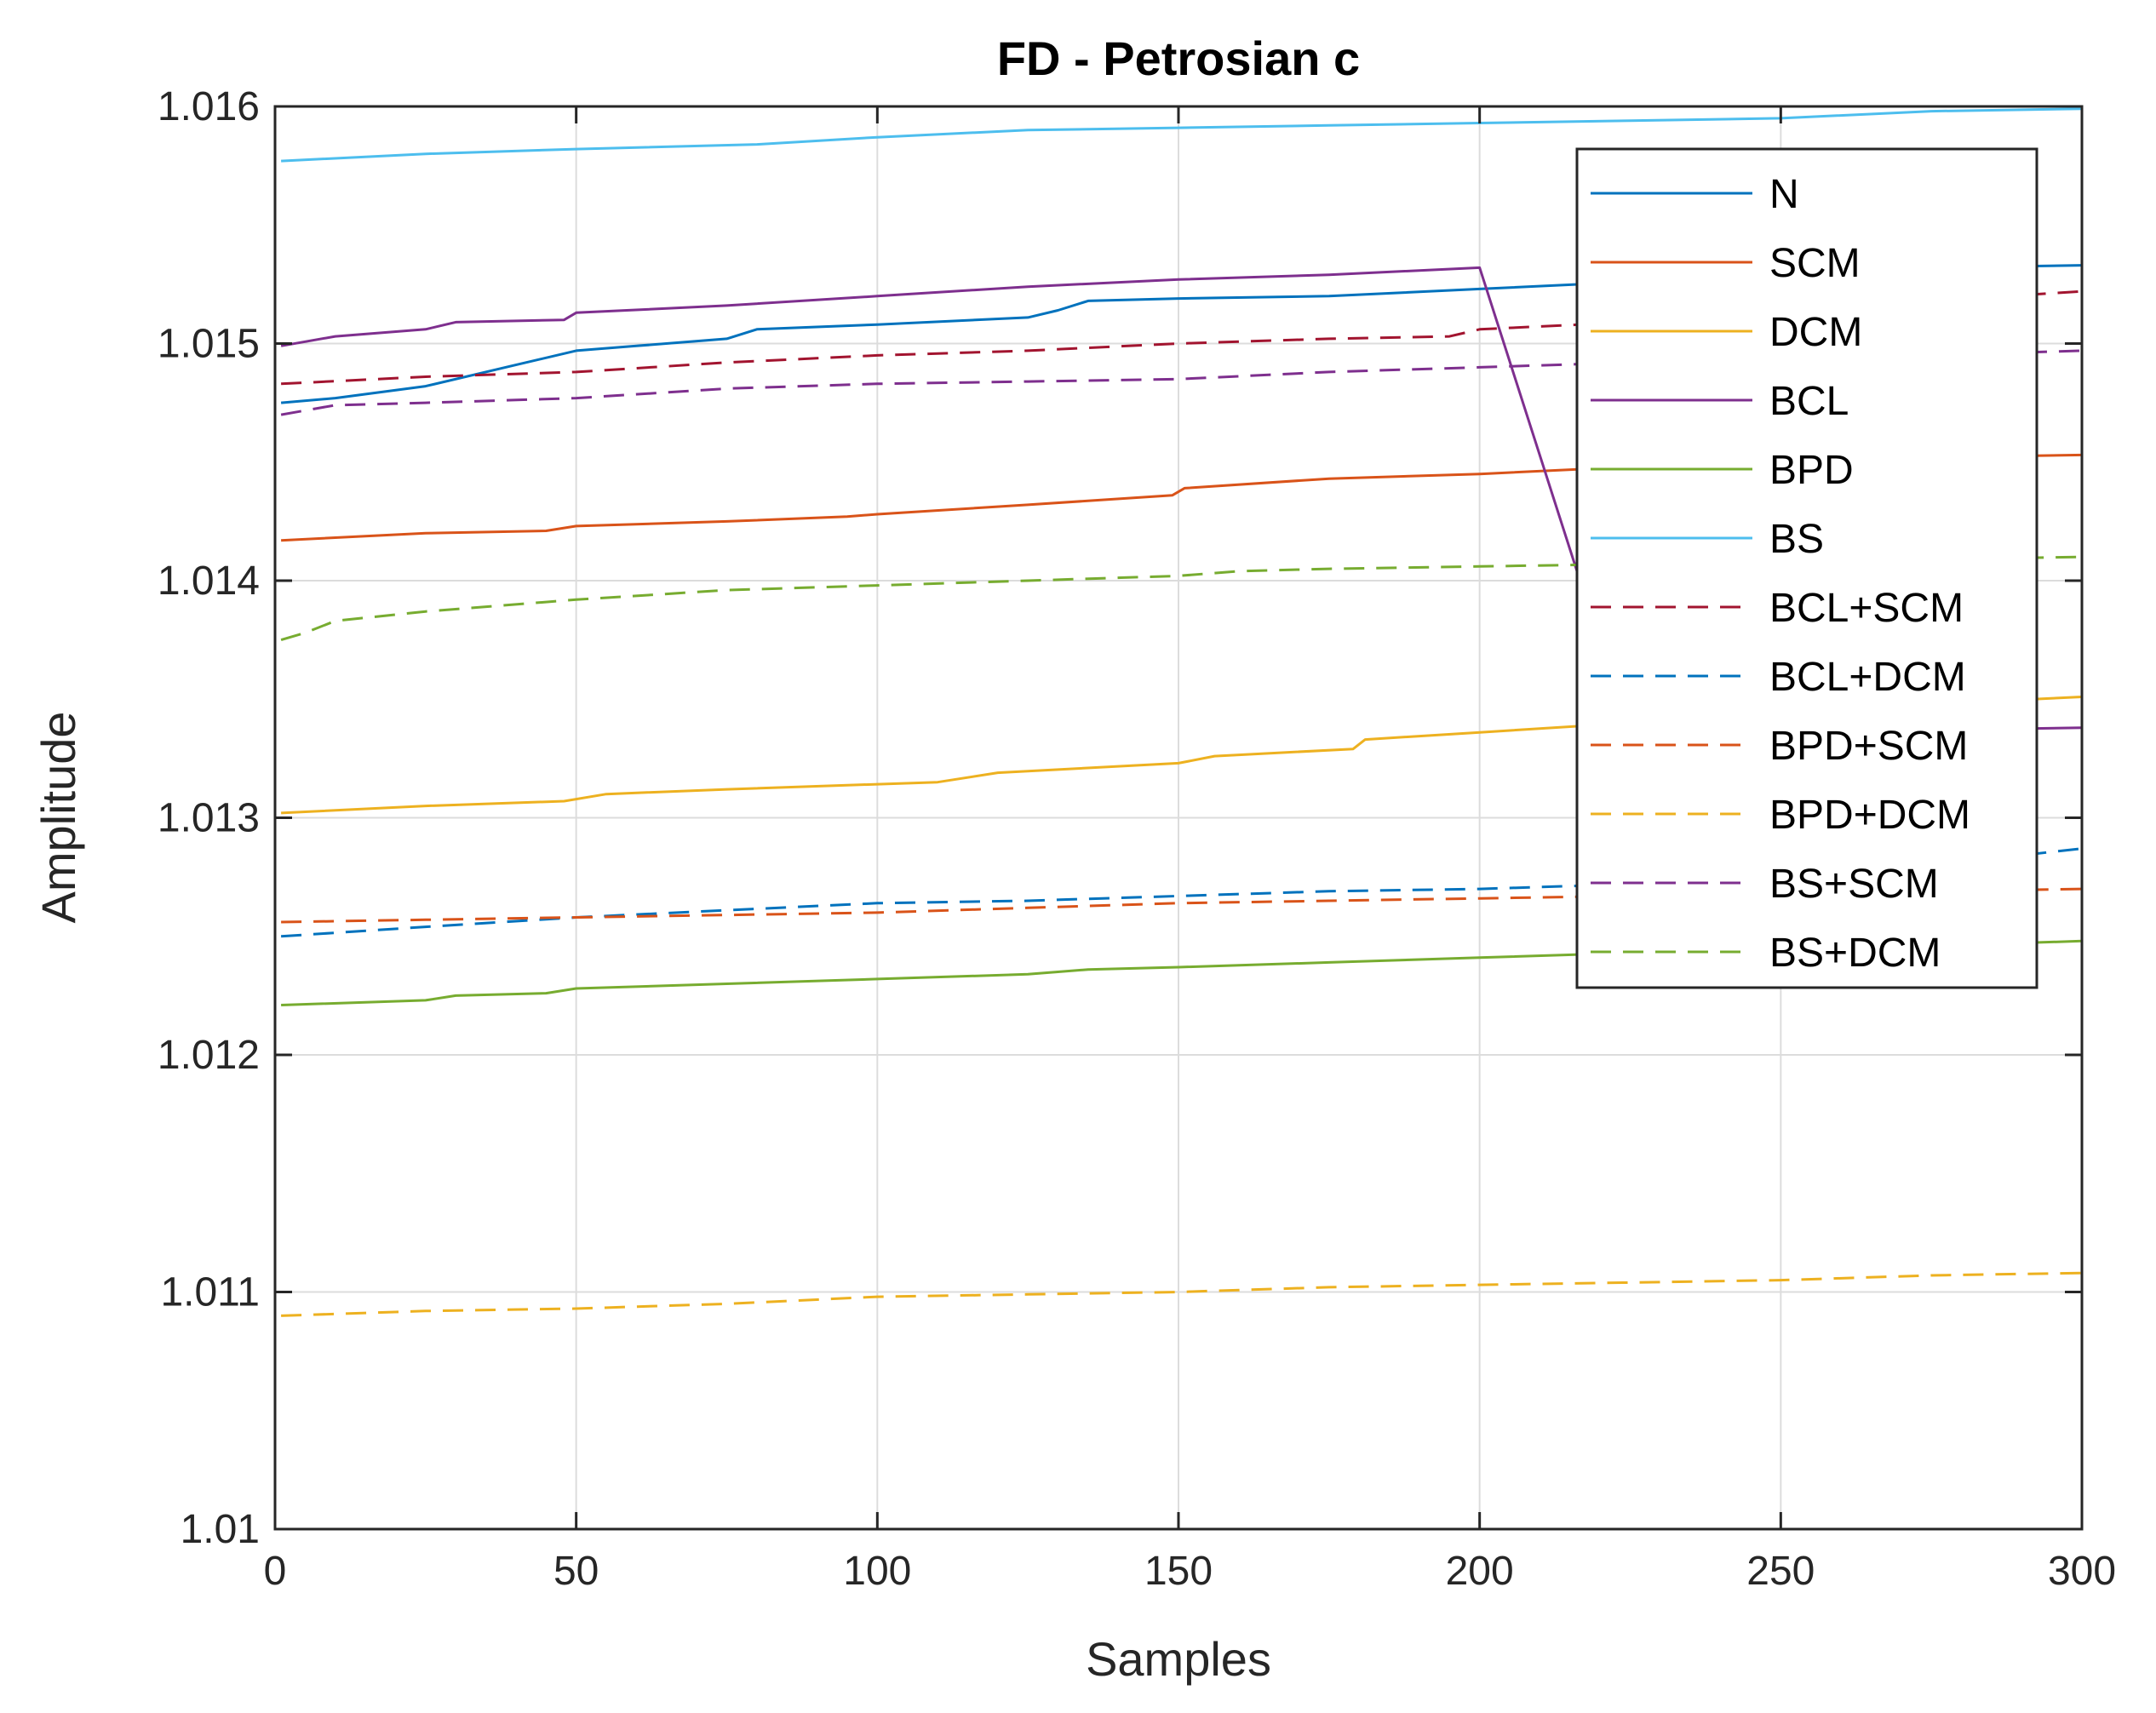 This screenshot has height=1713, width=2156. I want to click on x-tick-label: 150, so click(1178, 1571).